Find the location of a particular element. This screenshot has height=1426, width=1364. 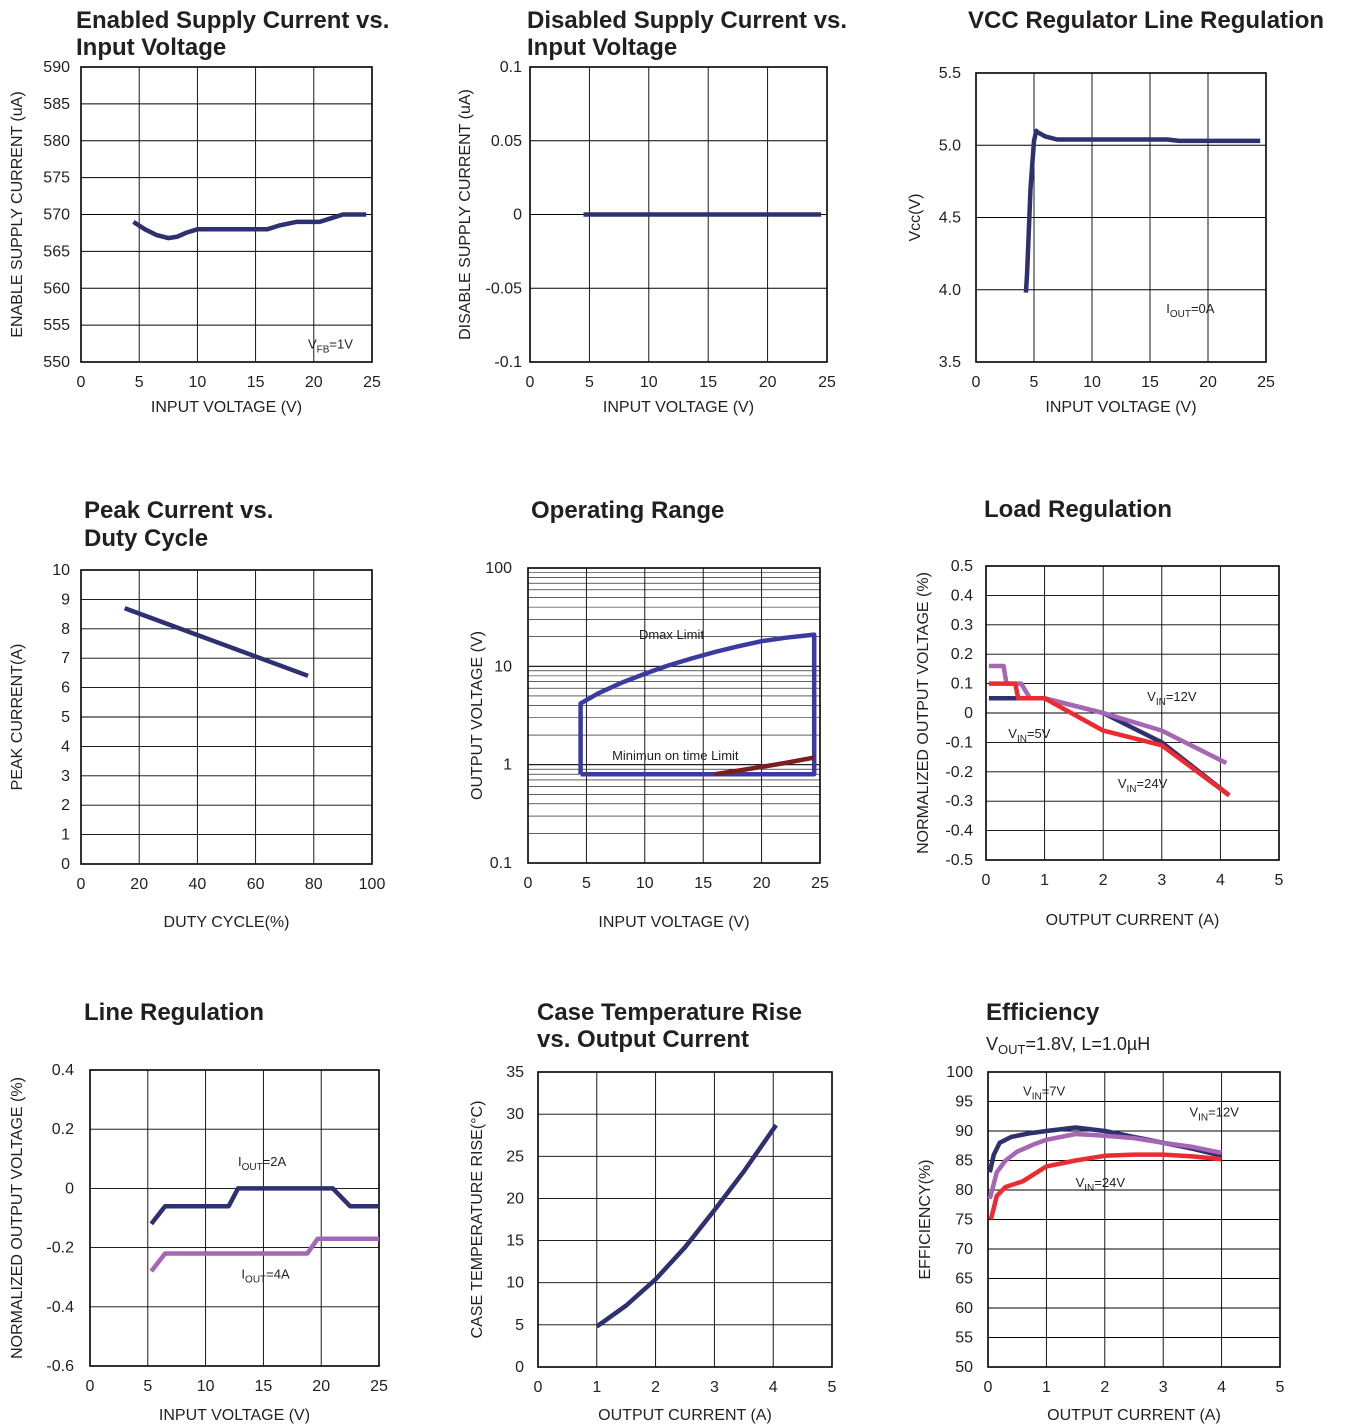

x-tick-label: 1 is located at coordinates (1044, 880).